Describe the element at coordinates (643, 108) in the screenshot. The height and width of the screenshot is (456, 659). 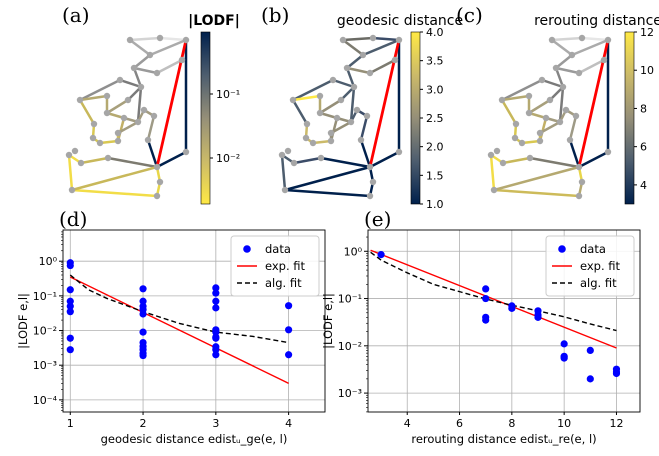
I see `colorbar-c-tick-label: 8` at that location.